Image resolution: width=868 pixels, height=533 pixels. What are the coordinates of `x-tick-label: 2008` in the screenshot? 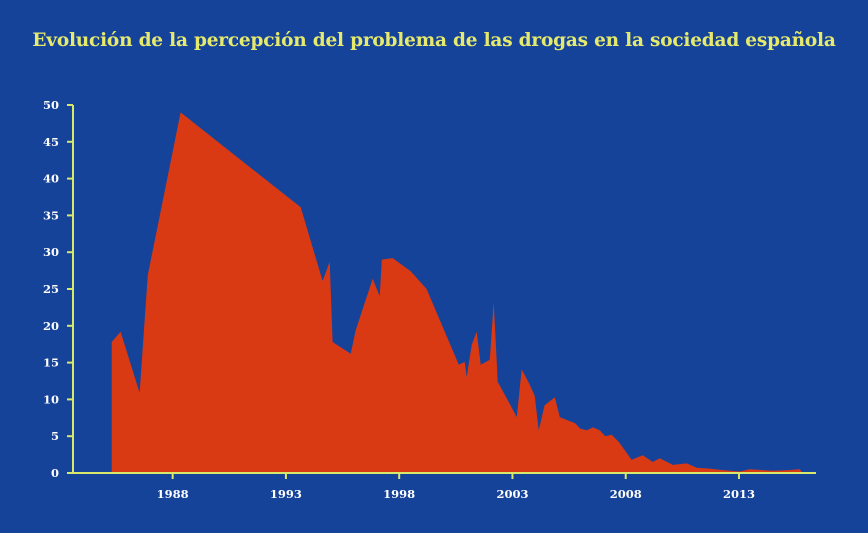 It's located at (626, 494).